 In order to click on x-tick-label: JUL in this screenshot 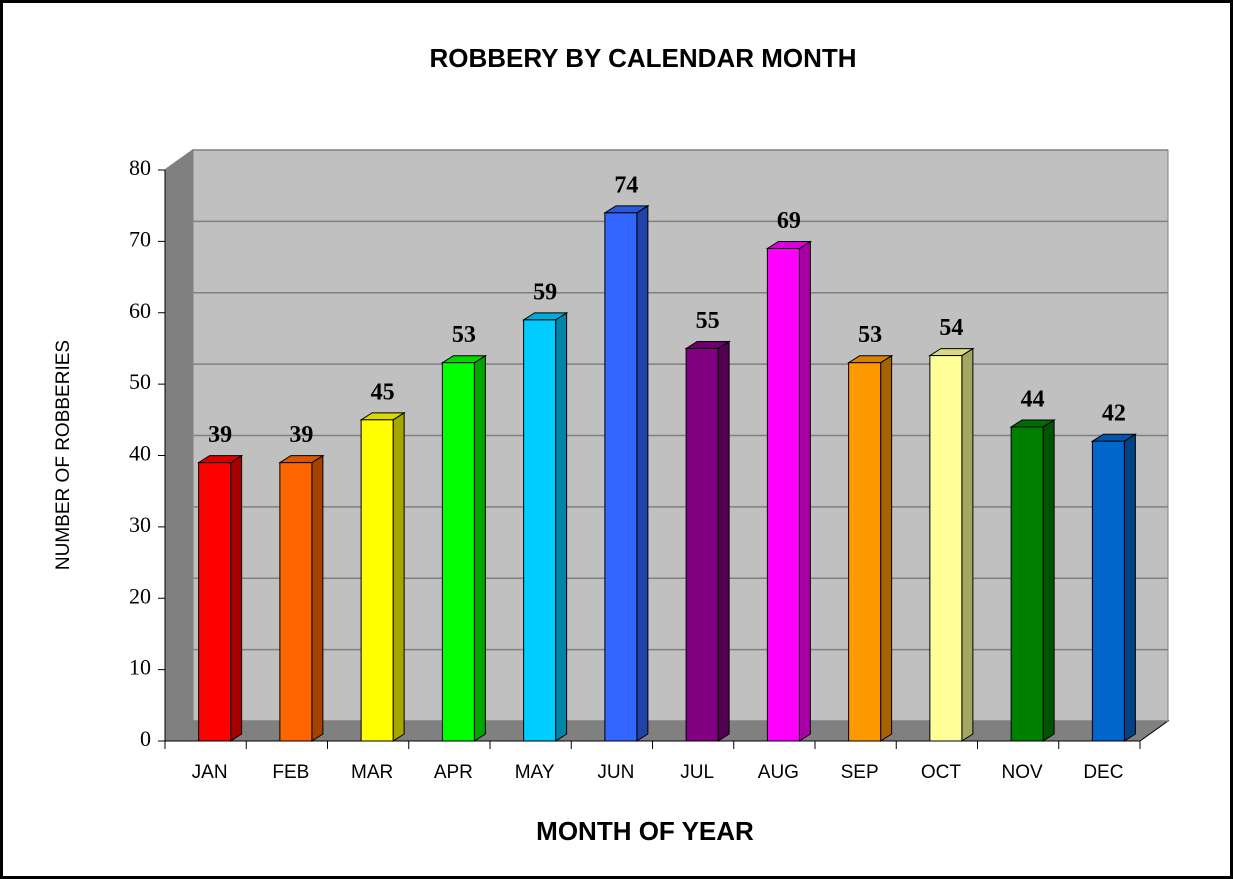, I will do `click(697, 772)`.